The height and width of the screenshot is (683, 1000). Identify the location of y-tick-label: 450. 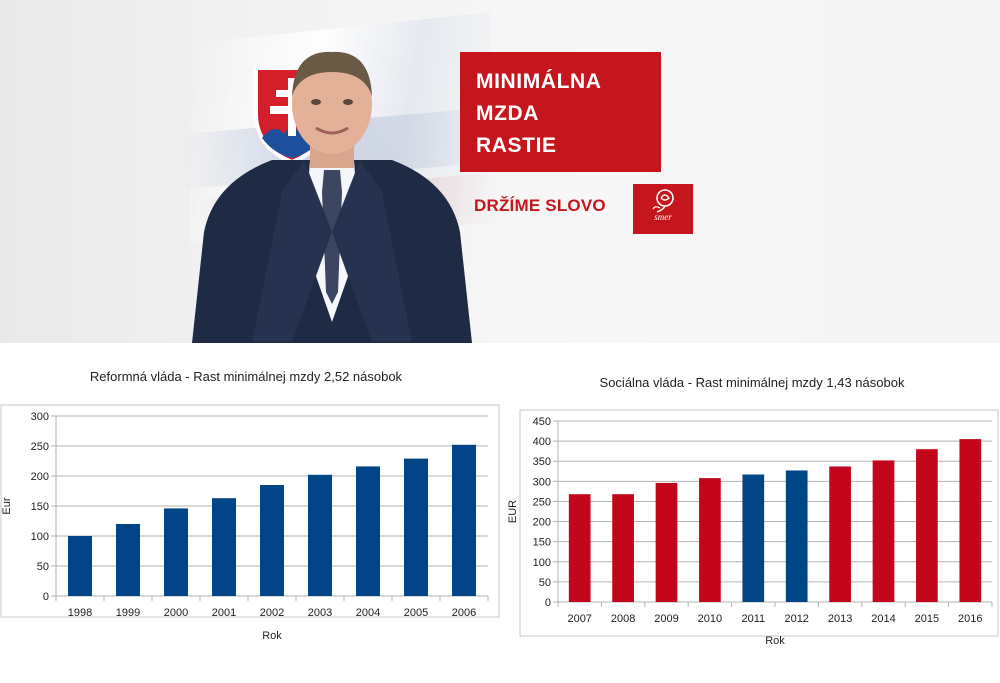
(542, 422).